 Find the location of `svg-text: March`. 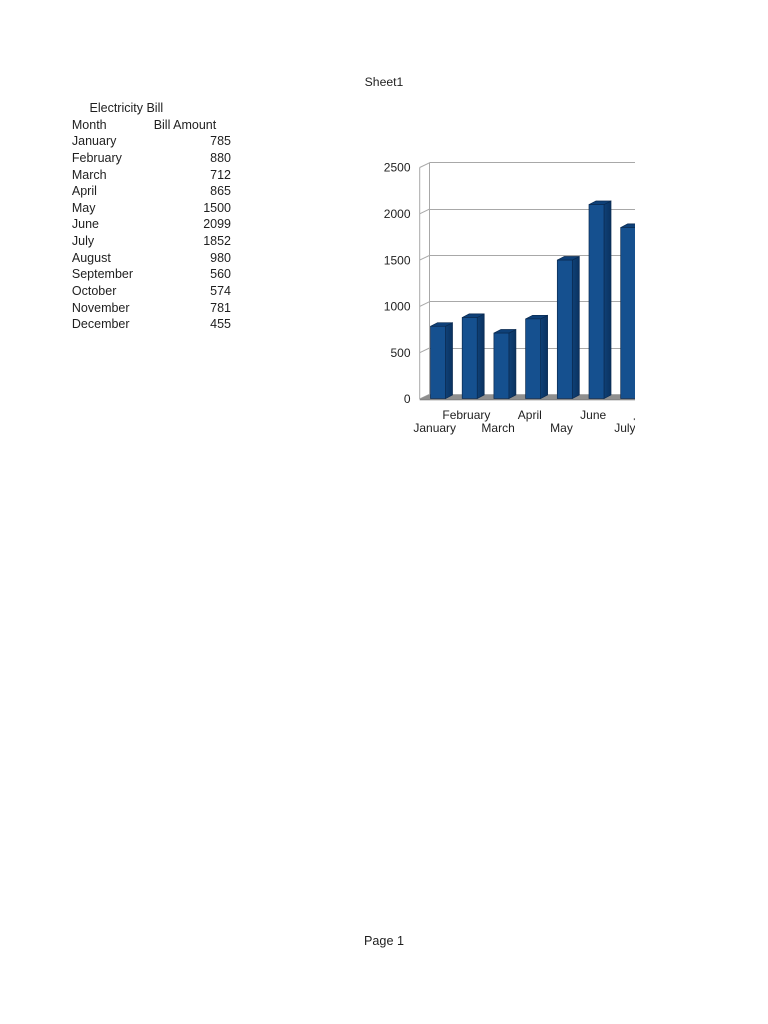

svg-text: March is located at coordinates (497, 428).